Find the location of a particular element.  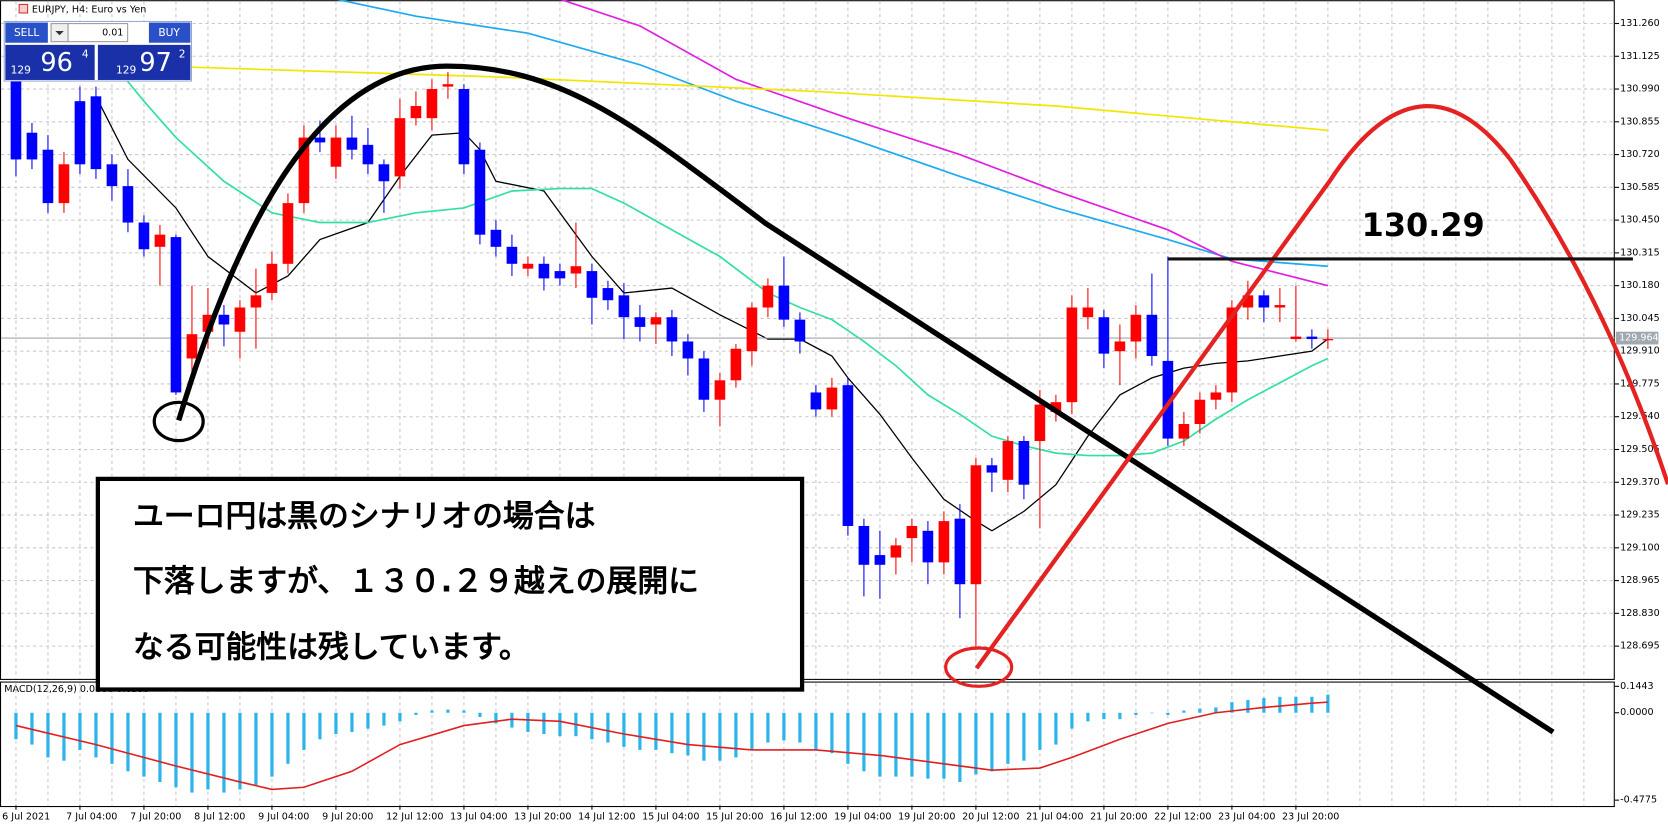

x-tick-label: 8 Jul 12:00 is located at coordinates (219, 817).